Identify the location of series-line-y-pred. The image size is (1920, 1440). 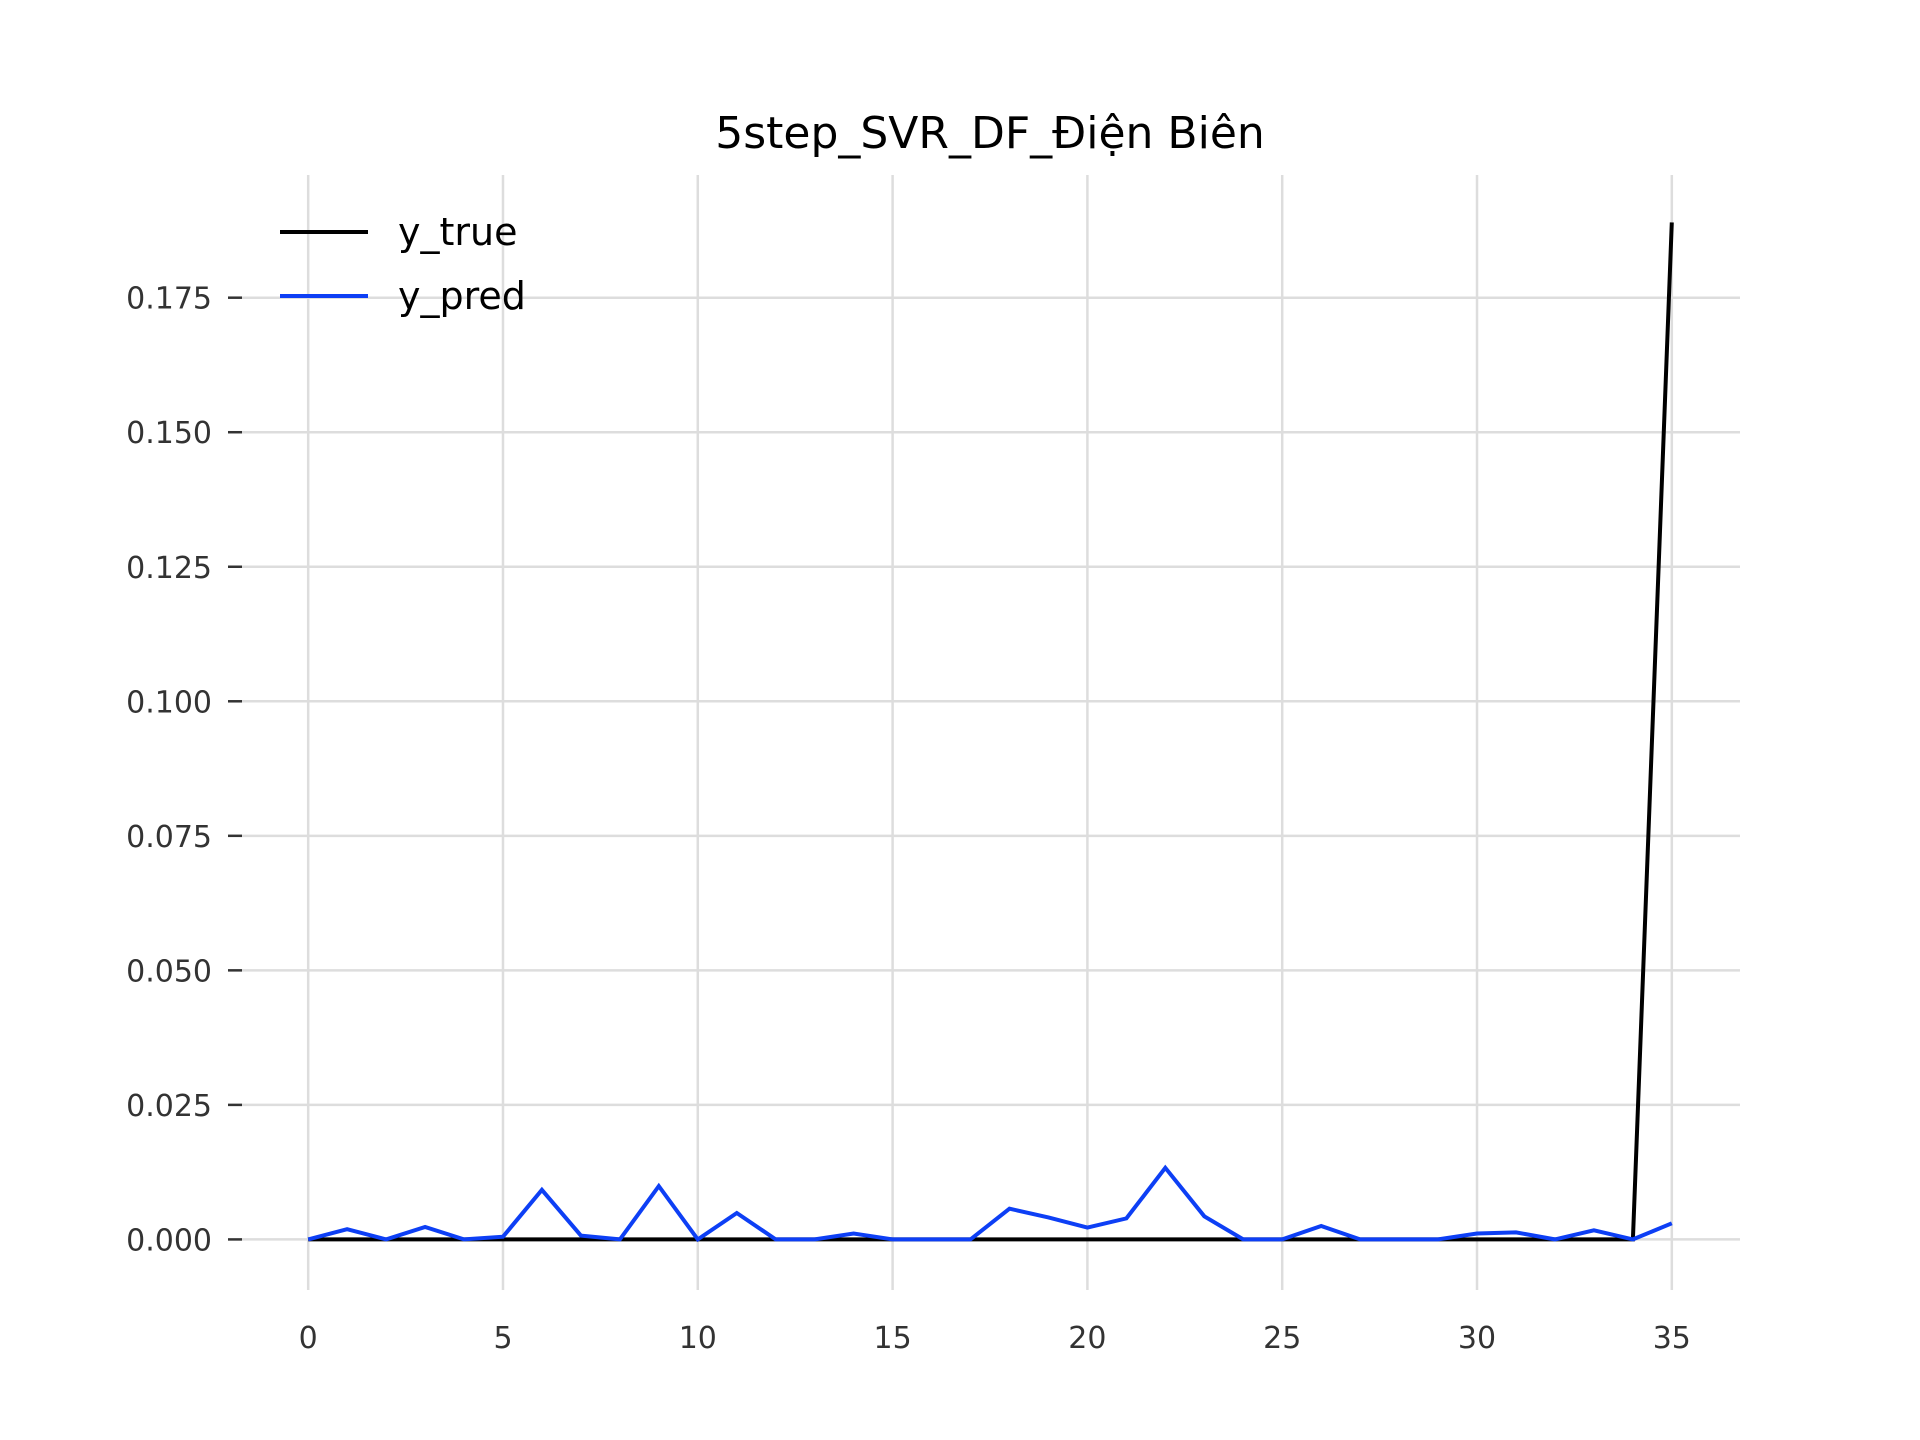
(990, 1203).